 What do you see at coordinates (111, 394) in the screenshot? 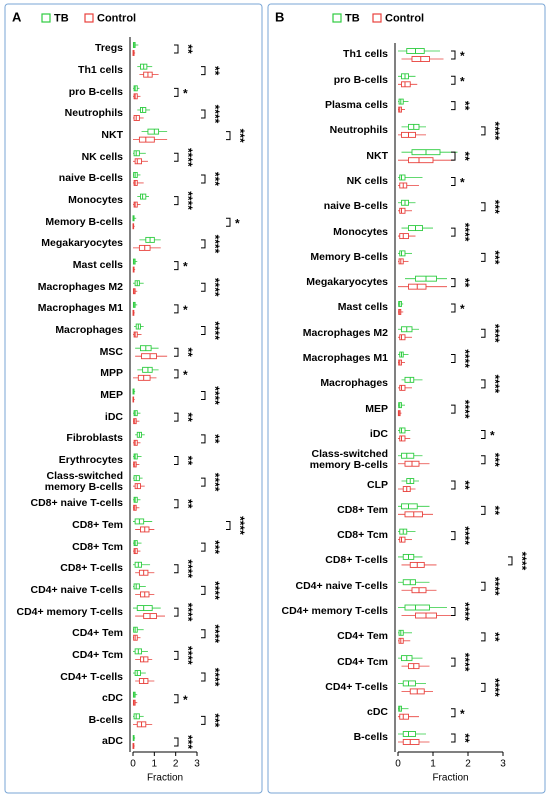
I see `category-label-box: MEP` at bounding box center [111, 394].